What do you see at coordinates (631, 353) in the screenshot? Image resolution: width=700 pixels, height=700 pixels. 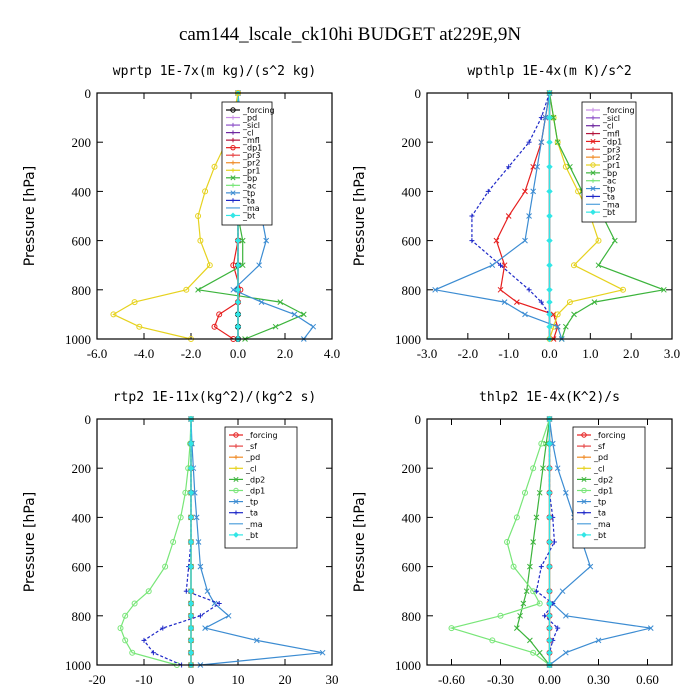 I see `x-tick-label: 2.0` at bounding box center [631, 353].